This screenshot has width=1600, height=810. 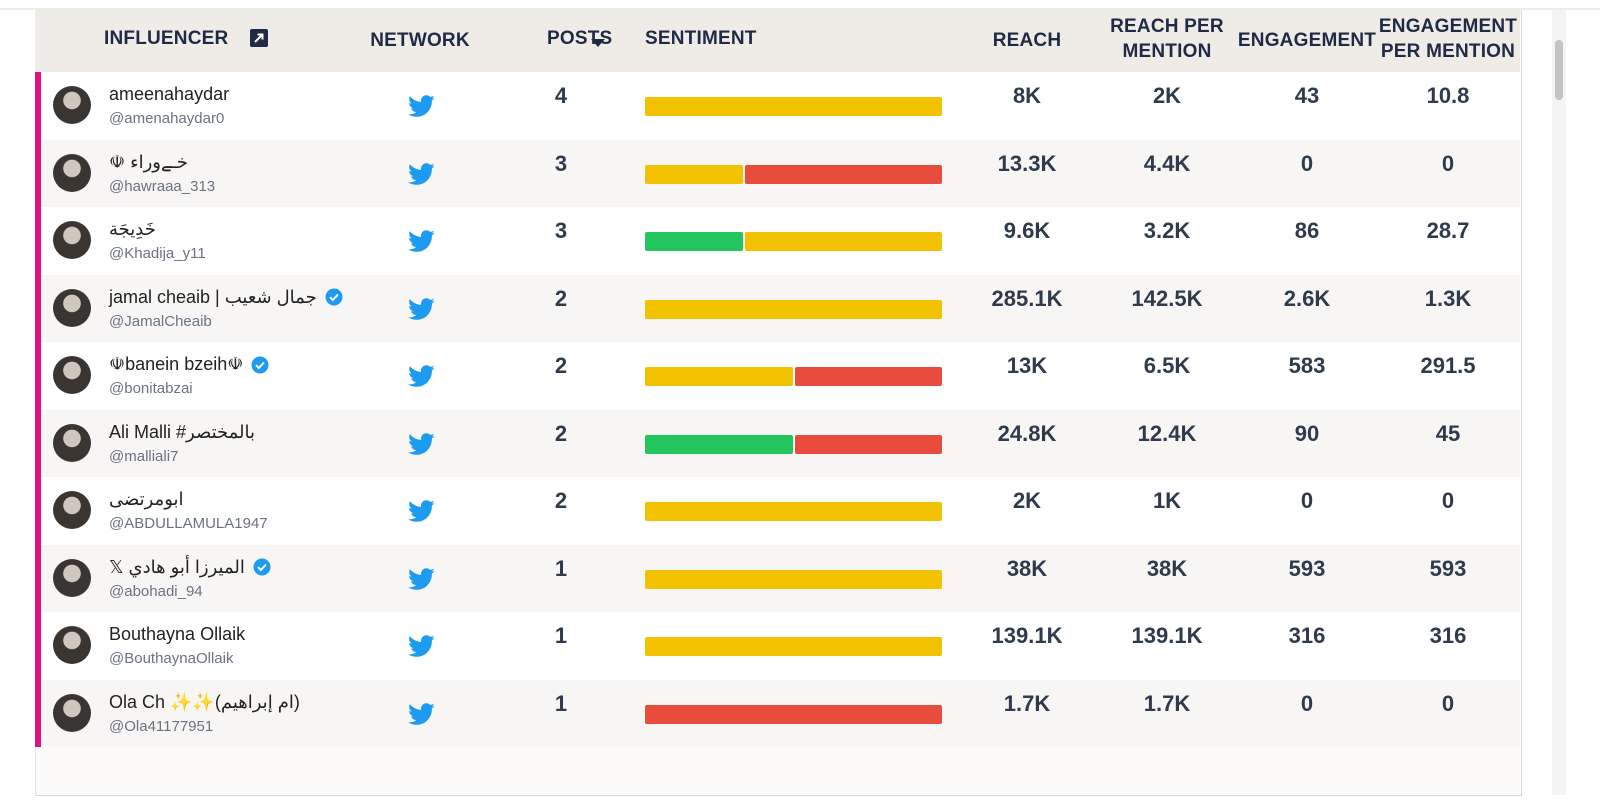 What do you see at coordinates (1027, 433) in the screenshot?
I see `reach-value: 24.8K` at bounding box center [1027, 433].